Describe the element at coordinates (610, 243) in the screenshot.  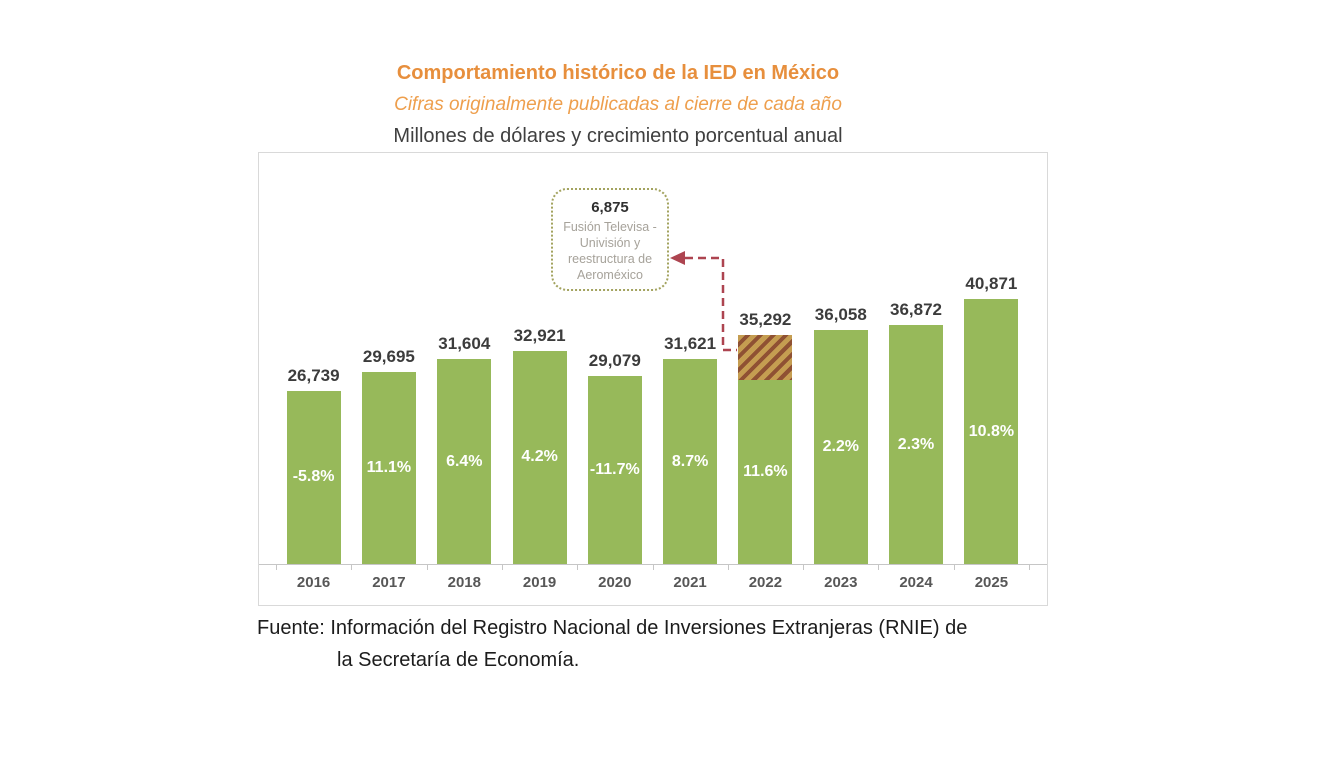
I see `annotation-text-line: Univisión y` at that location.